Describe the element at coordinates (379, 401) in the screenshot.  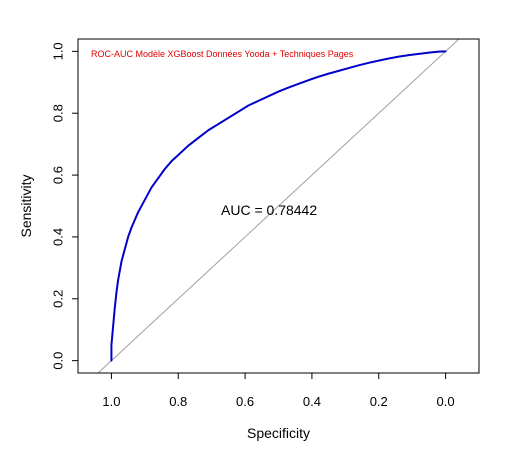
I see `x-tick-label: 0.2` at that location.